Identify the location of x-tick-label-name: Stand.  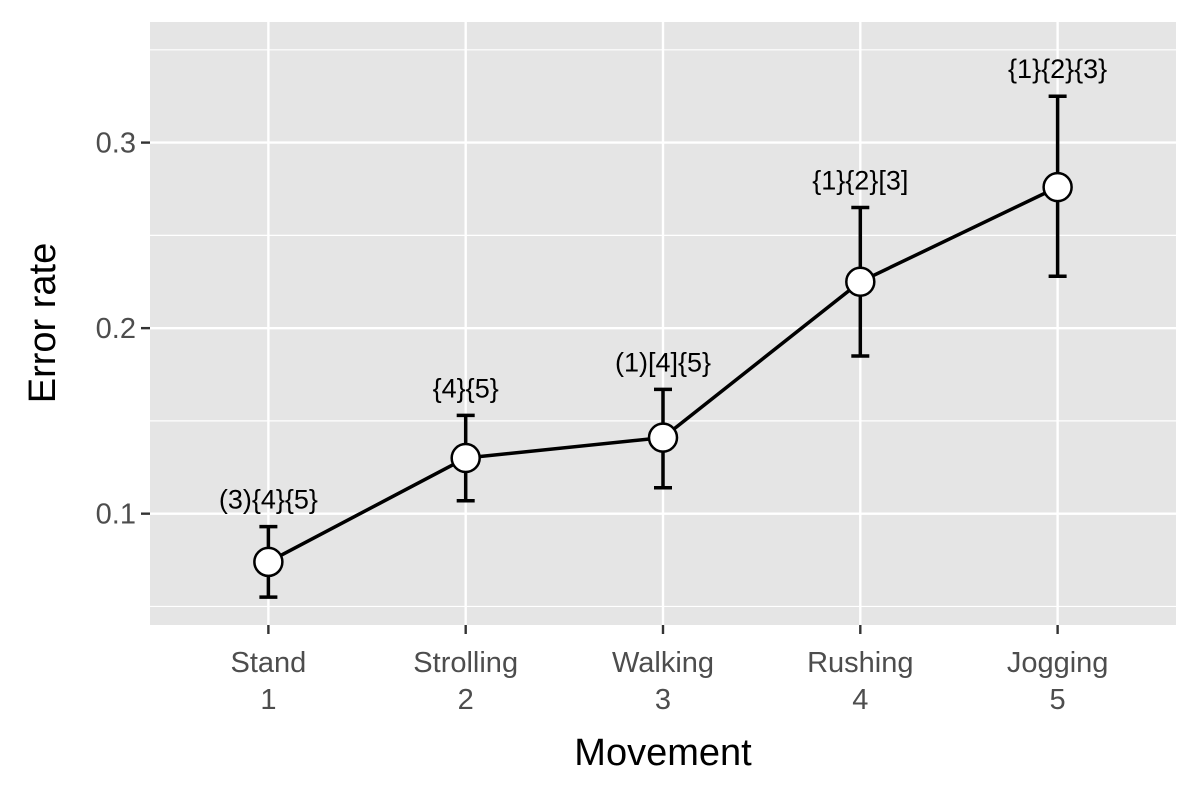
(268, 663).